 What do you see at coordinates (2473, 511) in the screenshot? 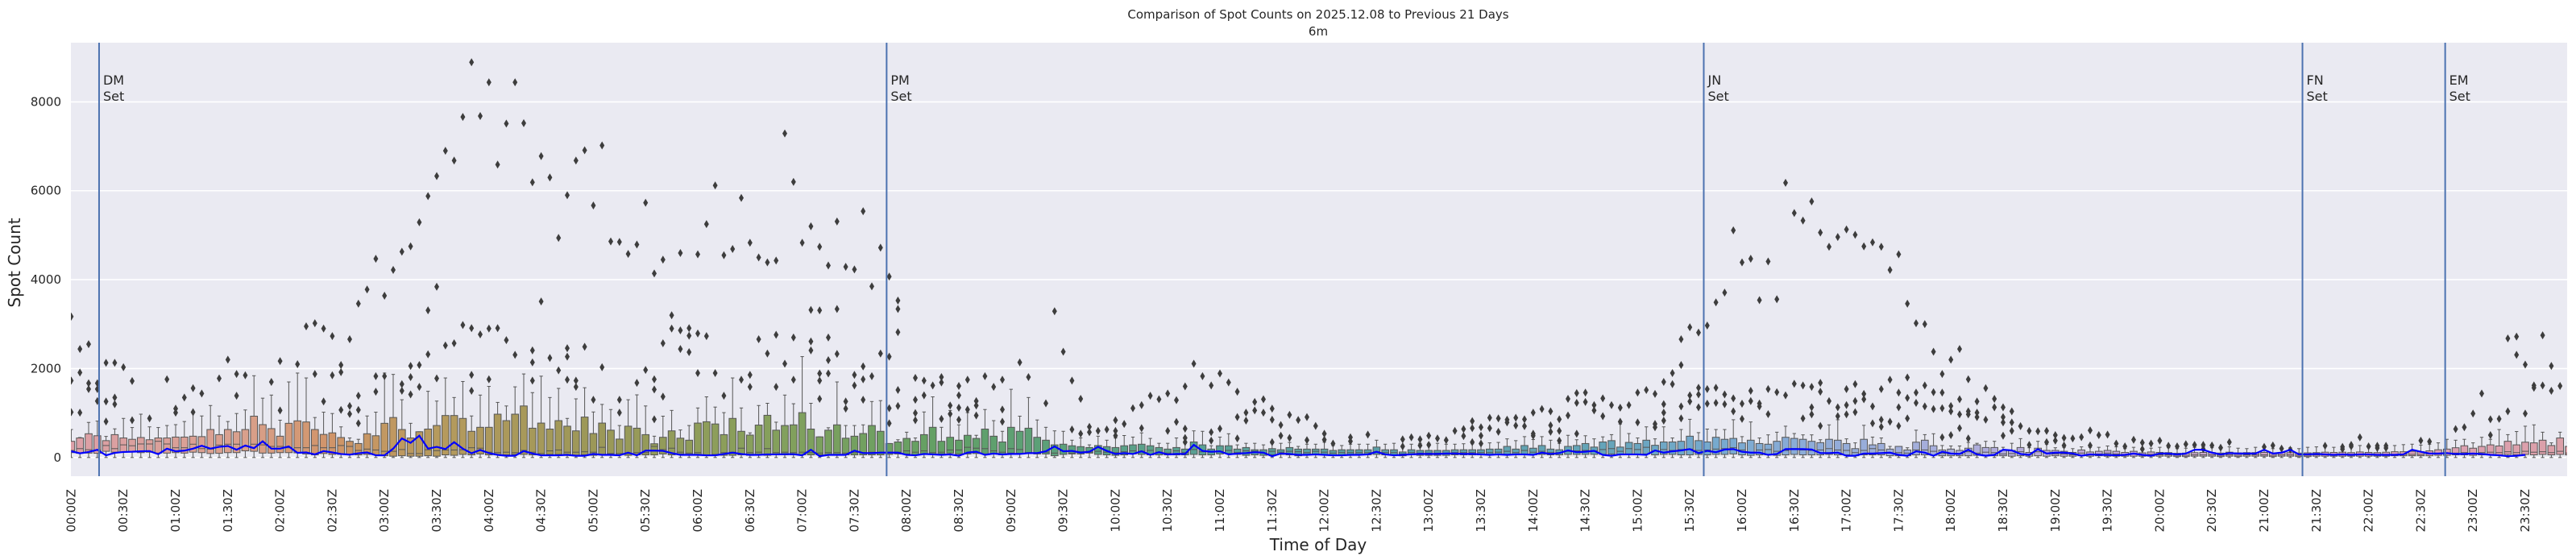
I see `x-tick-label: 23:00Z` at bounding box center [2473, 511].